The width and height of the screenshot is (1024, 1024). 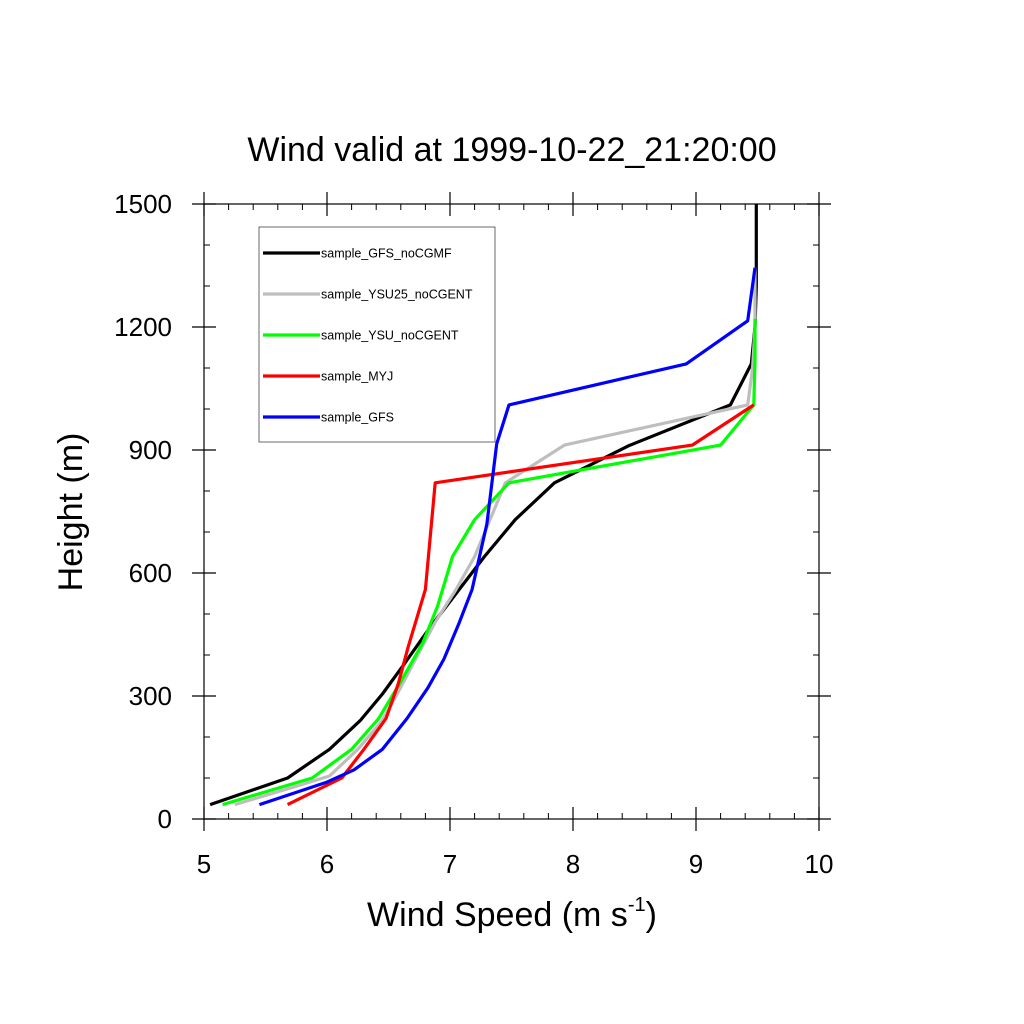 I want to click on legend-label: sample_GFS, so click(x=357, y=418).